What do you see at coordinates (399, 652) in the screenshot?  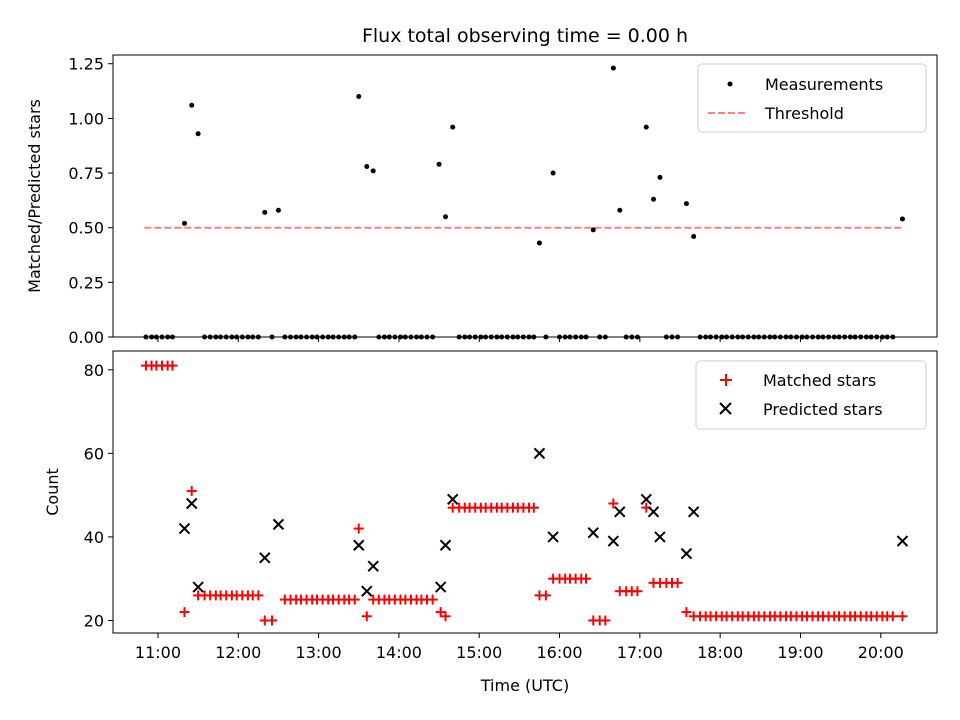 I see `x-tick-label: 14:00` at bounding box center [399, 652].